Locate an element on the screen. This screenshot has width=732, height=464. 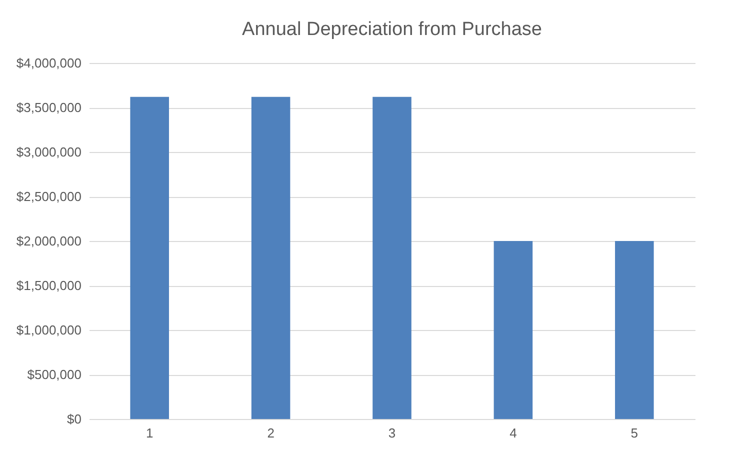
y-tick-label: $4,000,000 is located at coordinates (49, 63).